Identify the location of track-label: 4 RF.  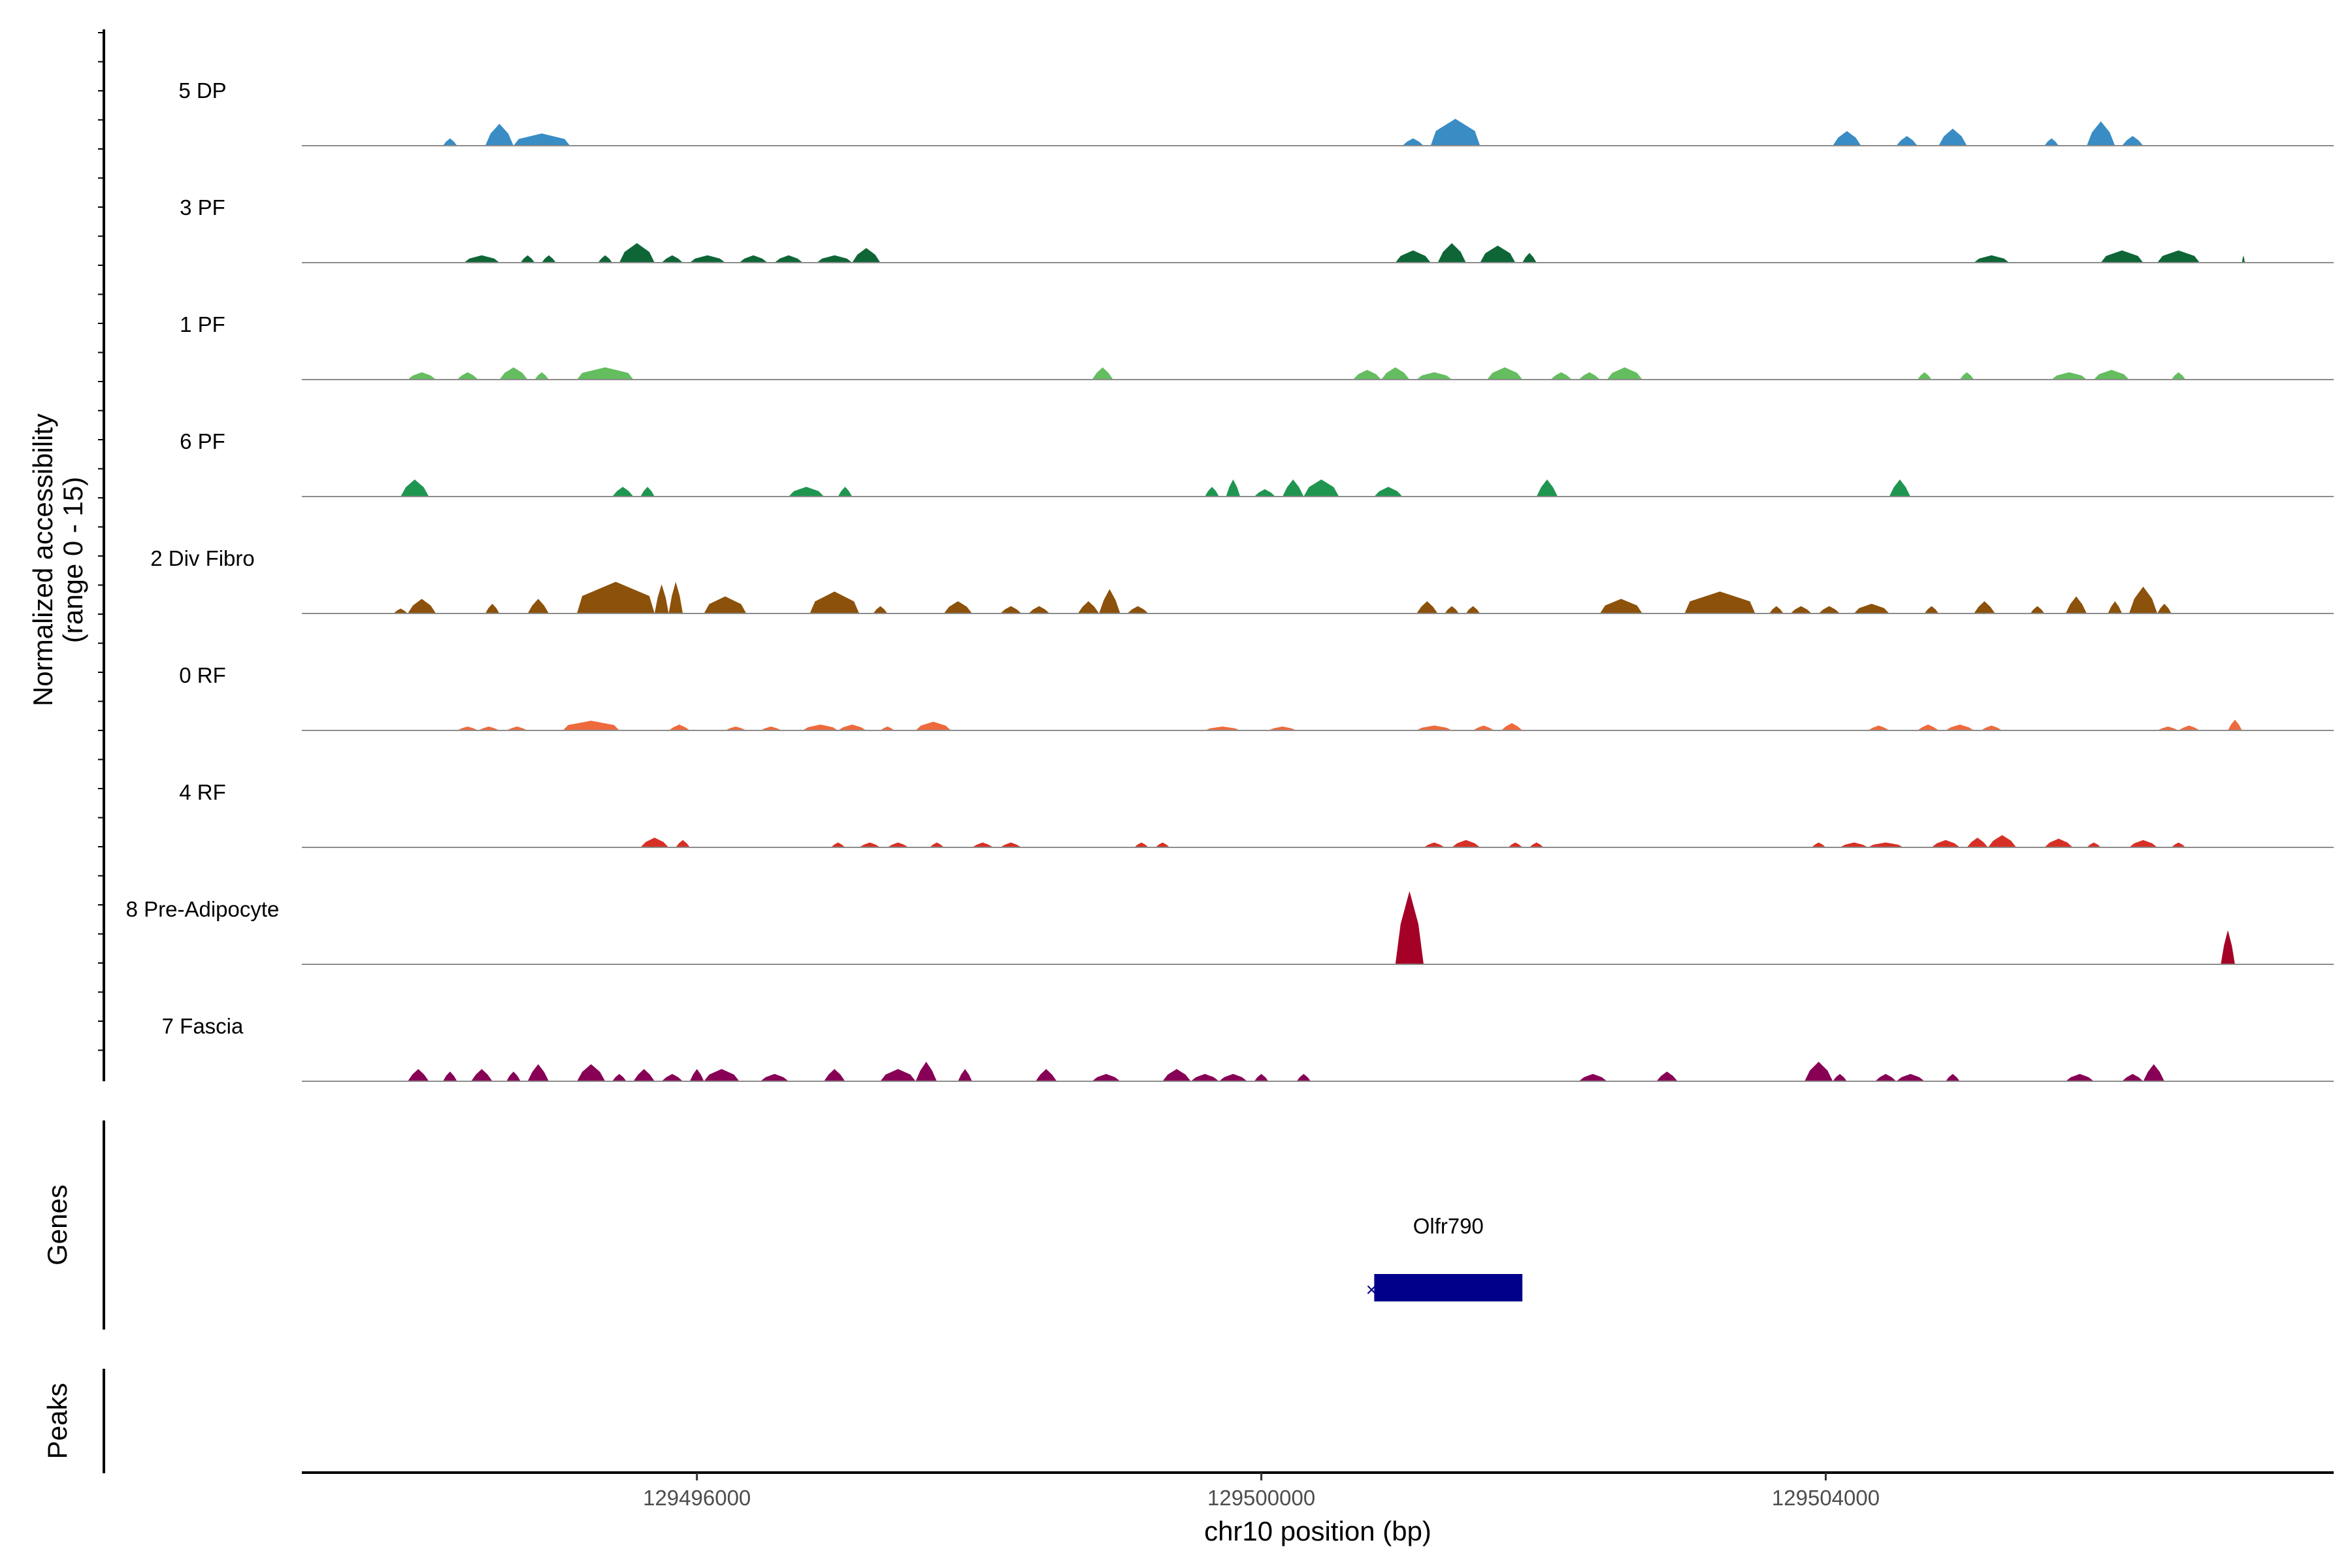
(202, 792).